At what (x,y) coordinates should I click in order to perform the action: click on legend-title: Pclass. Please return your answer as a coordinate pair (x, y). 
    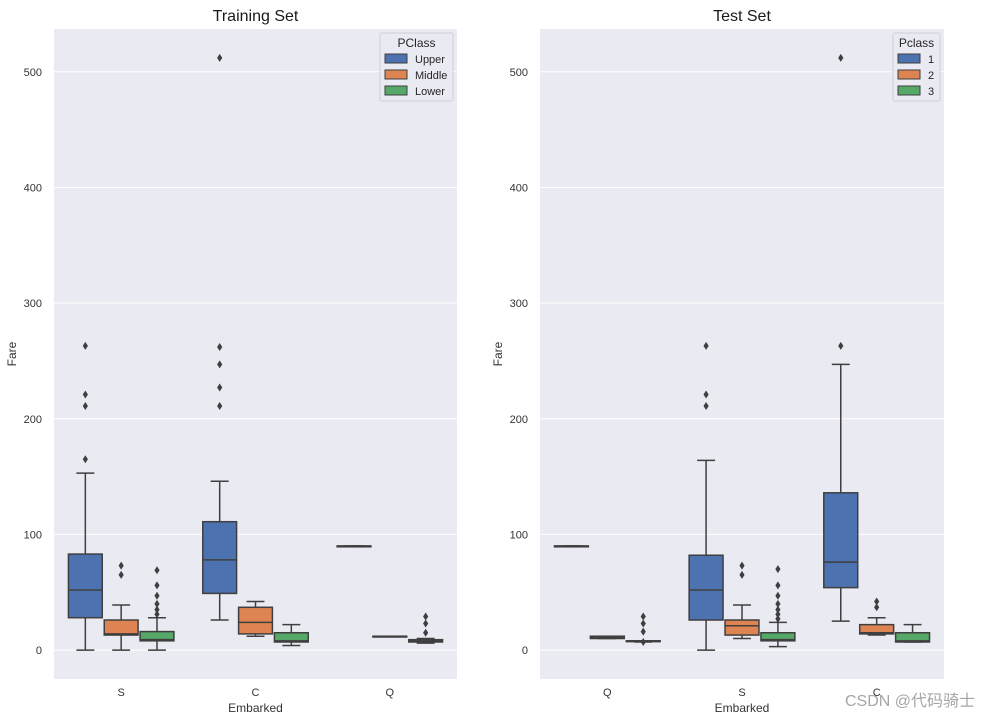
    Looking at the image, I should click on (916, 43).